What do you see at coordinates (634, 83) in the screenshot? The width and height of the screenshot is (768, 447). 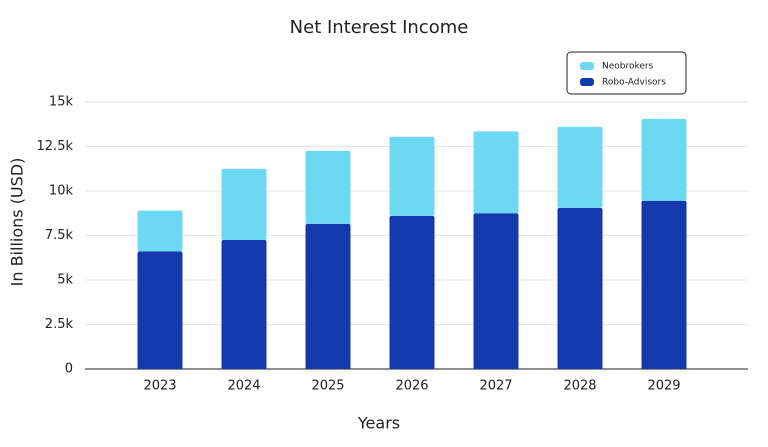 I see `legend-label: Robo-Advisors` at bounding box center [634, 83].